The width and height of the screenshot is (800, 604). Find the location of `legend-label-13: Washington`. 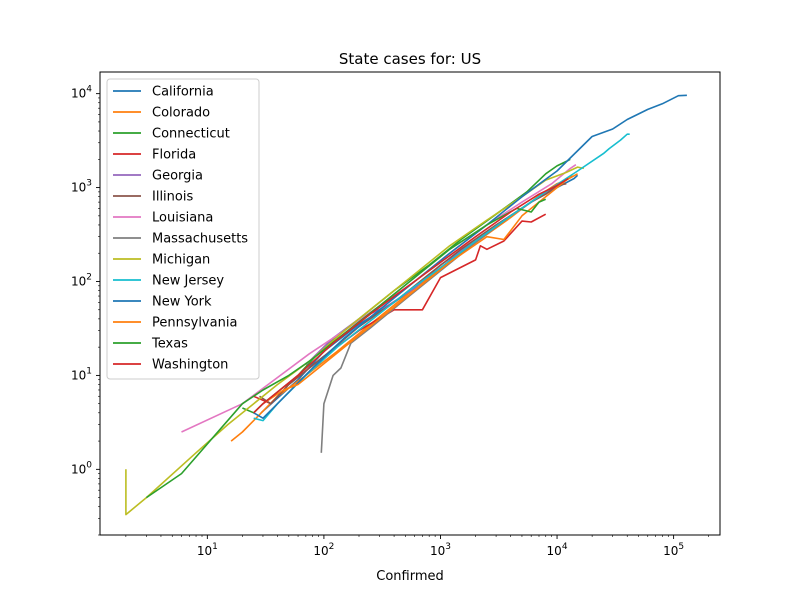

legend-label-13: Washington is located at coordinates (190, 365).